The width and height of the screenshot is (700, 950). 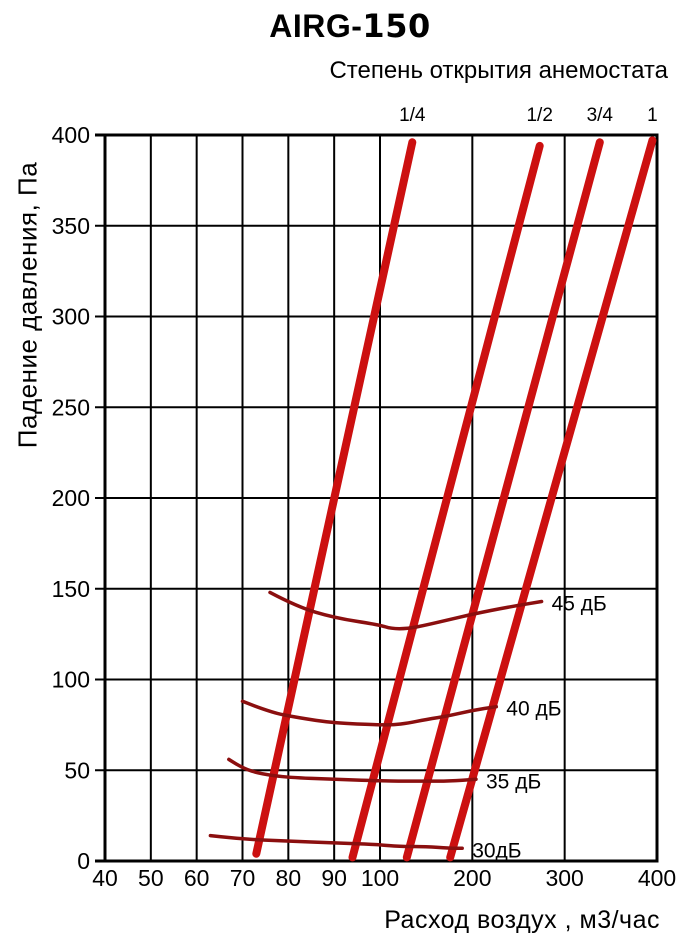 I want to click on y-tick-label: 250, so click(x=71, y=407).